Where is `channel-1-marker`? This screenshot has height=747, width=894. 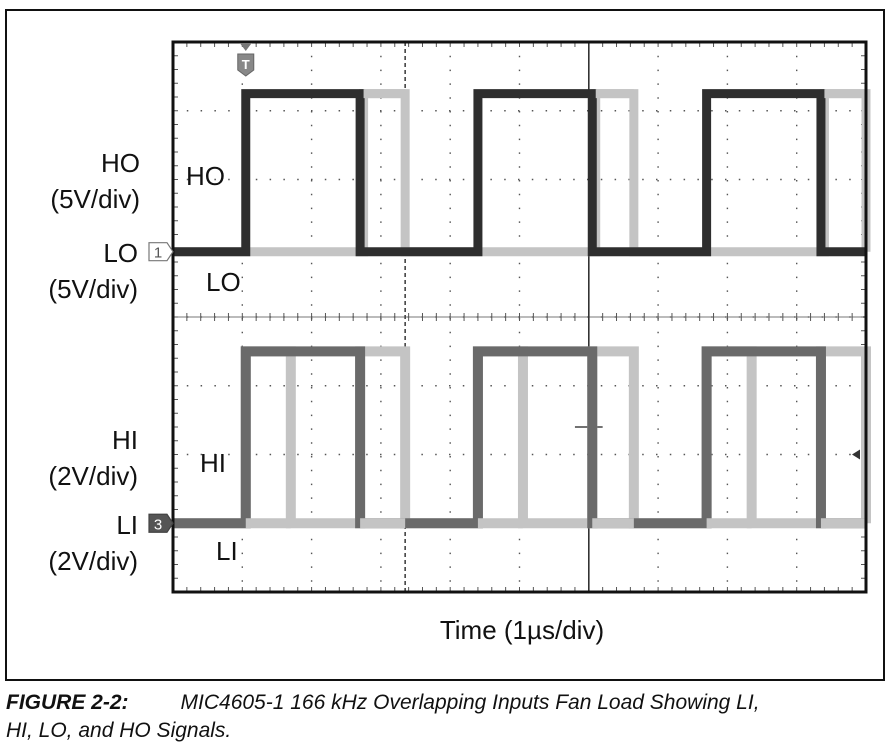 channel-1-marker is located at coordinates (161, 252).